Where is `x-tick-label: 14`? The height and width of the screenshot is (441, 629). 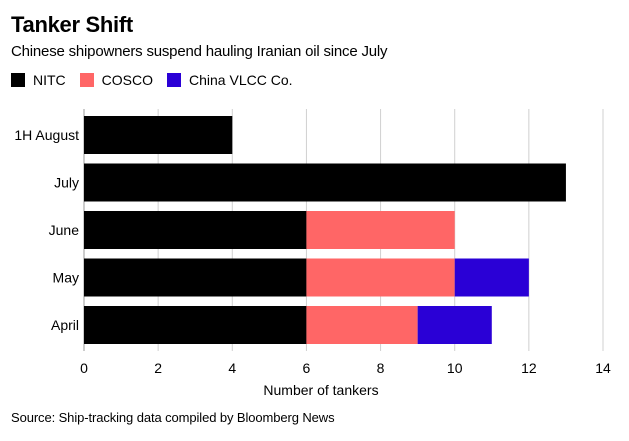
x-tick-label: 14 is located at coordinates (603, 368).